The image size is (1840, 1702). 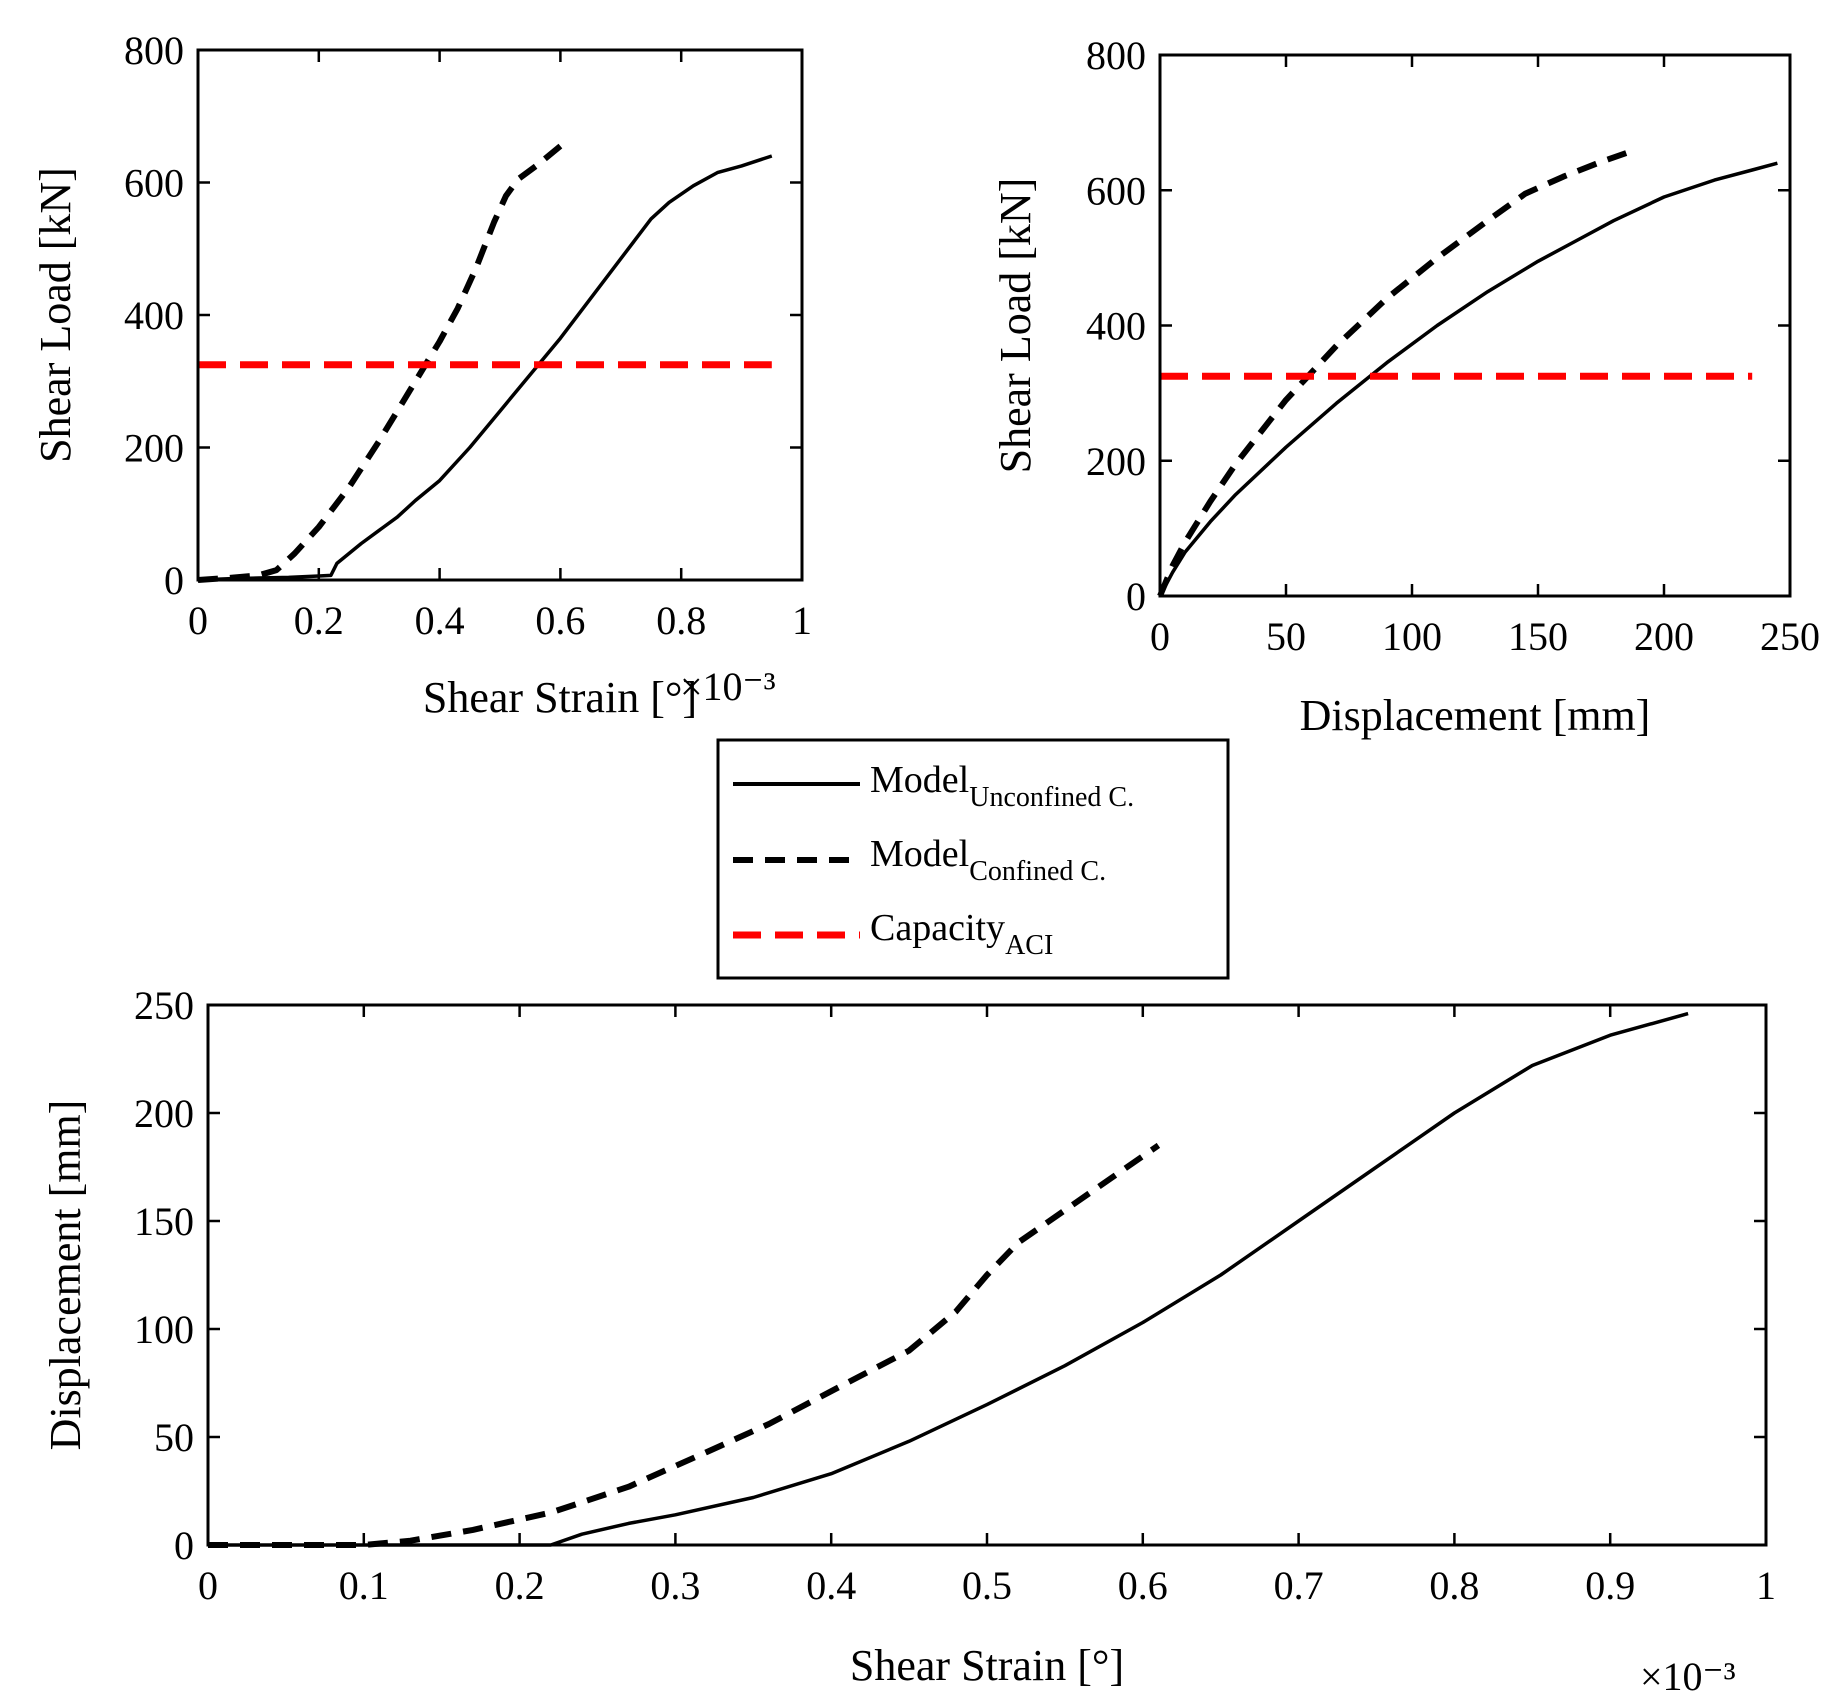 I want to click on y-axis-label: Displacement [mm], so click(x=65, y=1275).